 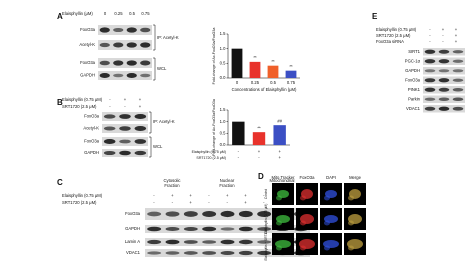 What do you see at coordinates (158, 146) in the screenshot?
I see `wcl-label: WCL` at bounding box center [158, 146].